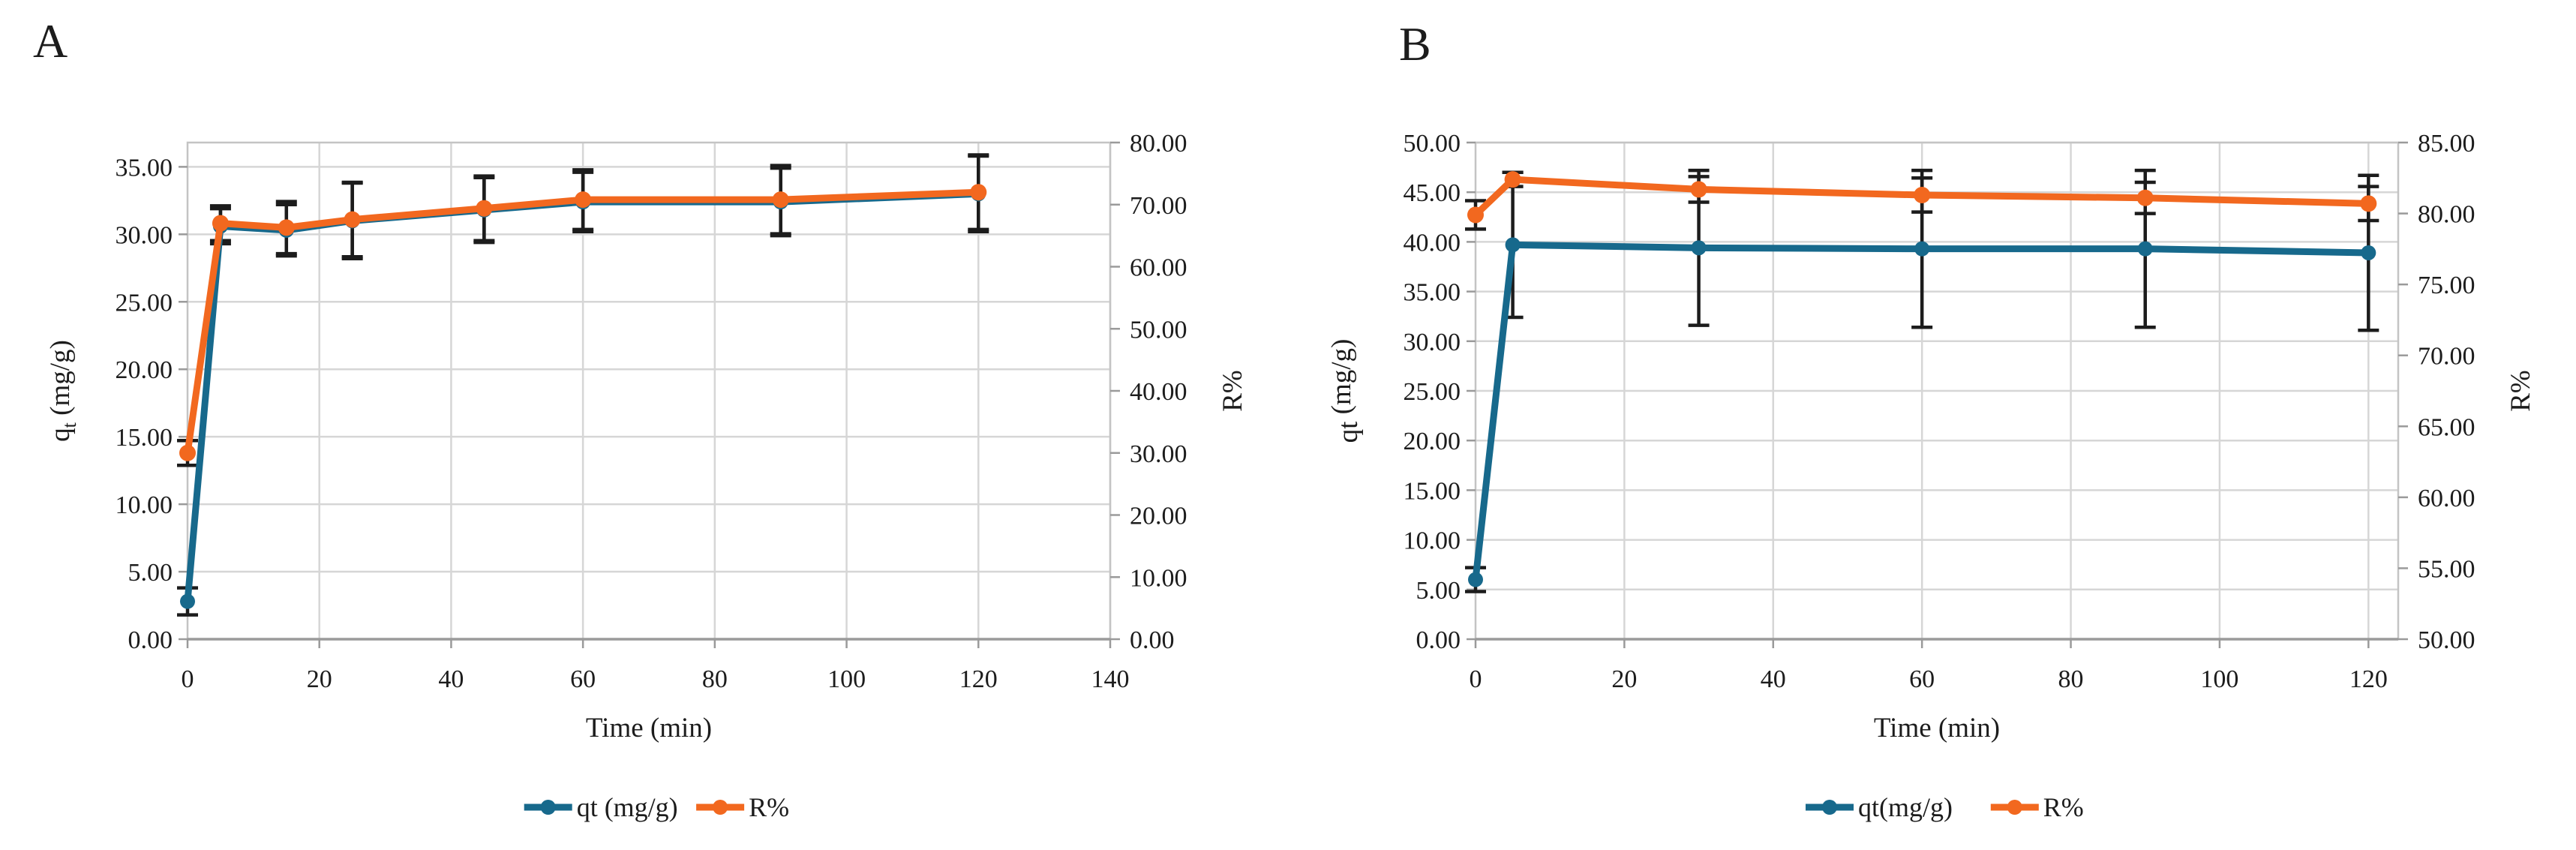  I want to click on left-axis-tick-label: 15.00, so click(144, 438).